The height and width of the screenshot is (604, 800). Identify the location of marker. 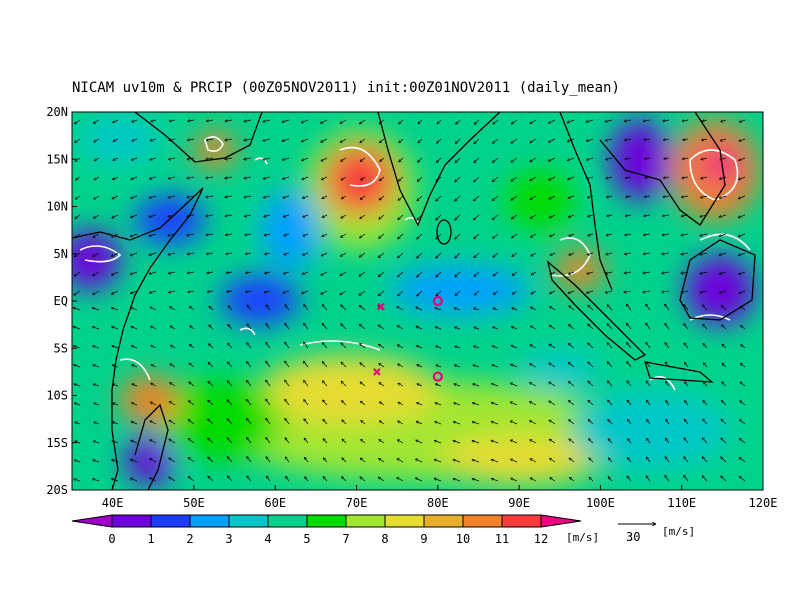
(437, 376).